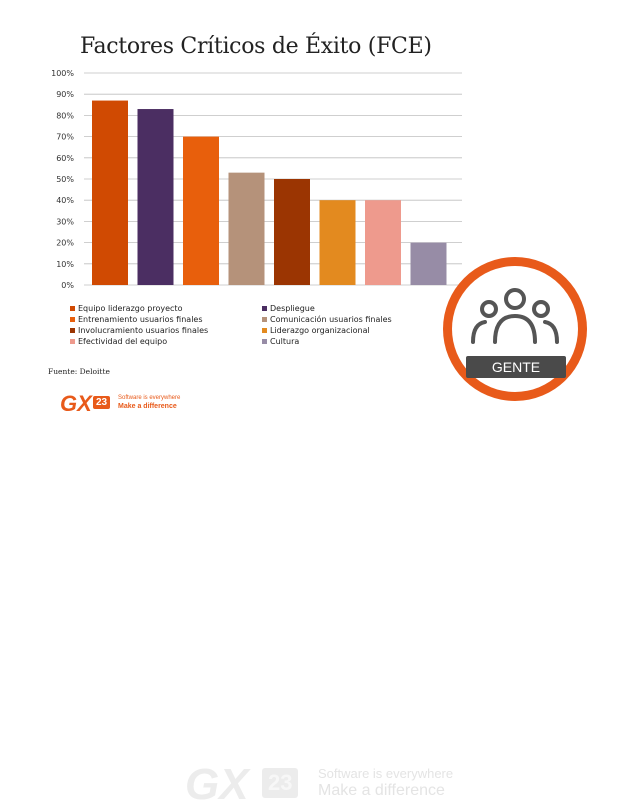  I want to click on legend-label: Liderazgo organizacional, so click(320, 330).